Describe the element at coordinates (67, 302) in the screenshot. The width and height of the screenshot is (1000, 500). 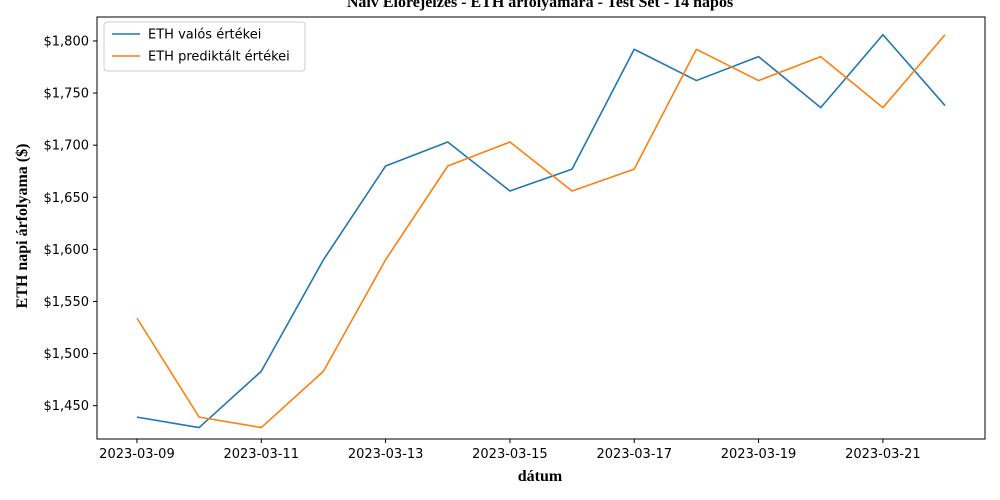
I see `y-tick-label: $1,550` at that location.